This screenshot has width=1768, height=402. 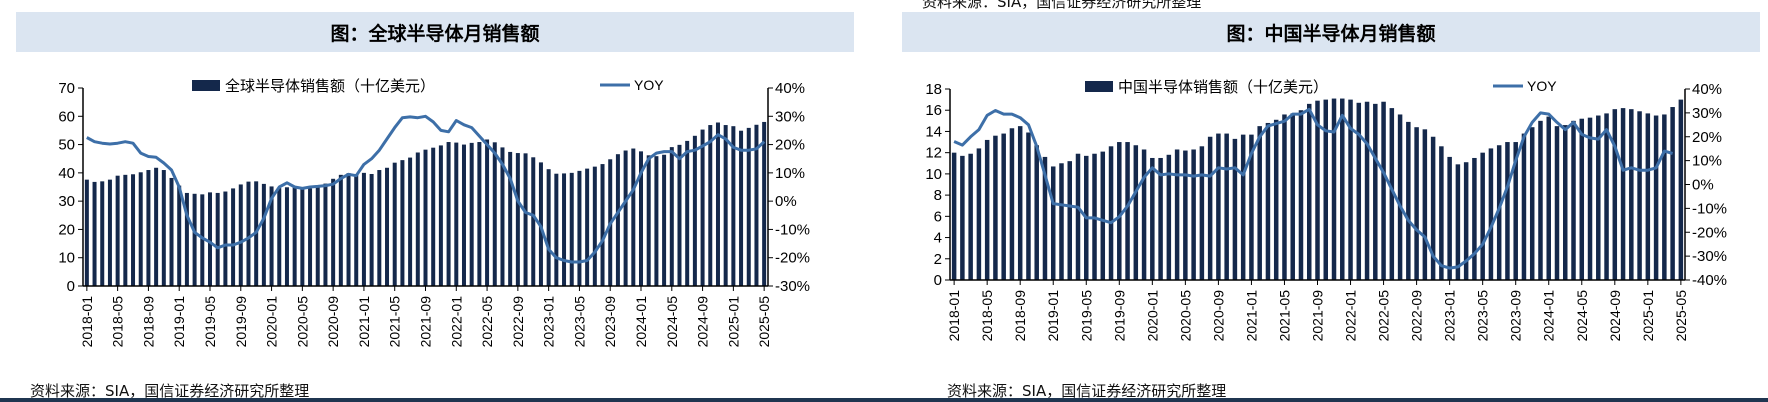 What do you see at coordinates (241, 322) in the screenshot?
I see `x-tick-label: 2019-09` at bounding box center [241, 322].